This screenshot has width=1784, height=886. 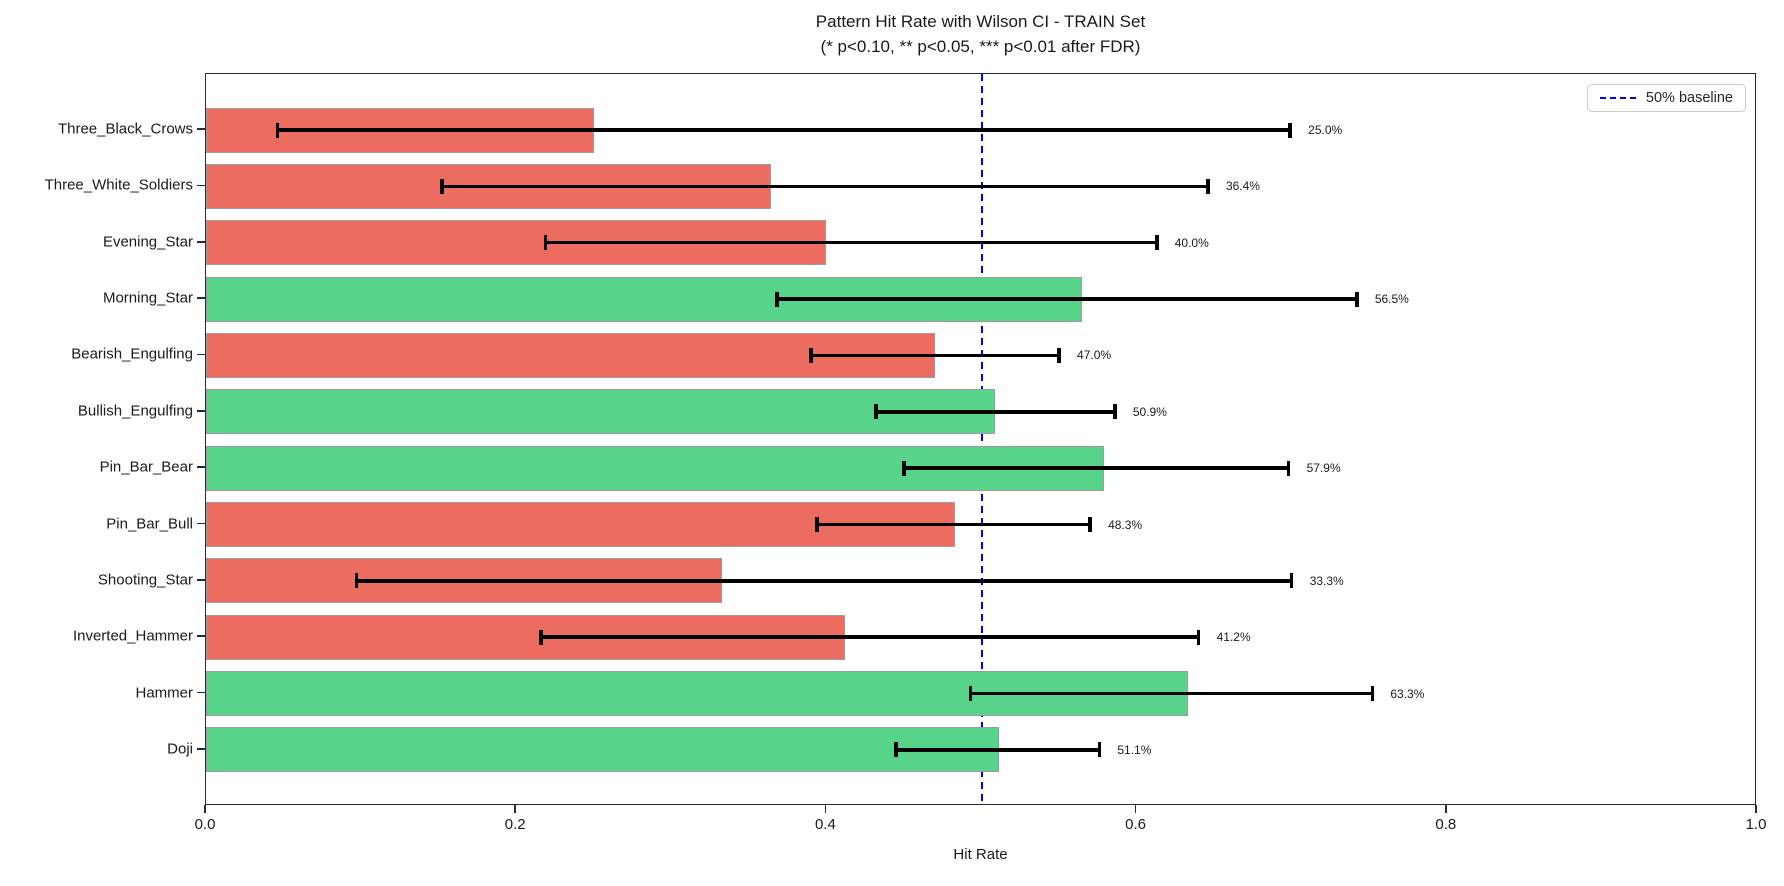 What do you see at coordinates (1149, 411) in the screenshot?
I see `bar-value-label: 50.9%` at bounding box center [1149, 411].